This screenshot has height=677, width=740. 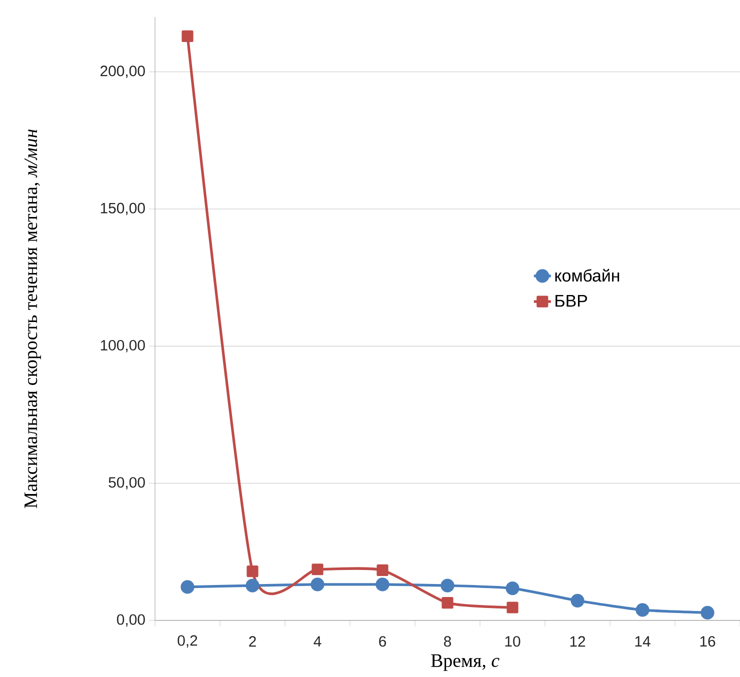 What do you see at coordinates (382, 641) in the screenshot?
I see `x-tick-label: 6` at bounding box center [382, 641].